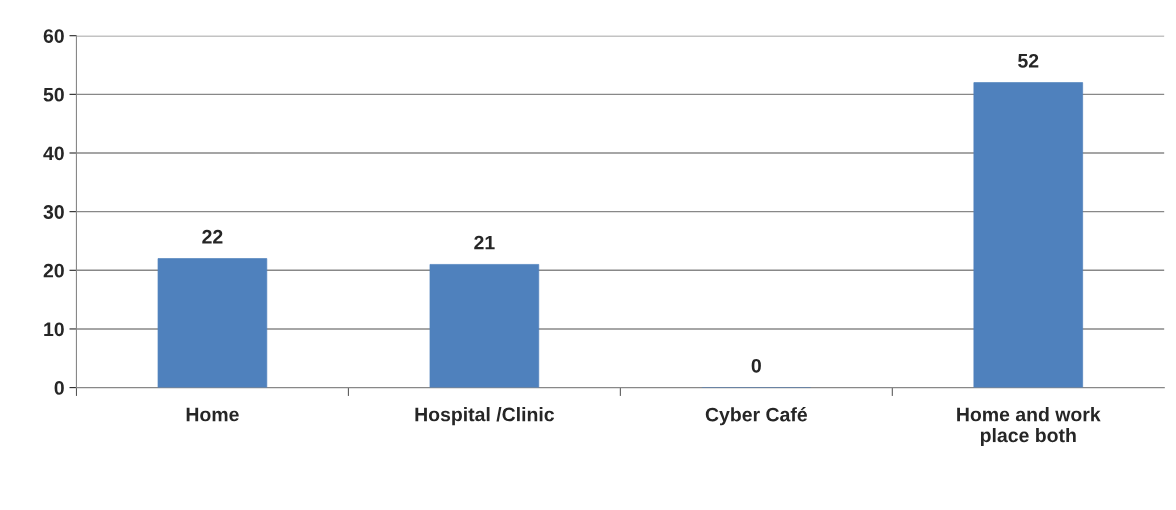 Image resolution: width=1176 pixels, height=510 pixels. What do you see at coordinates (53, 153) in the screenshot?
I see `y-tick-label: 40` at bounding box center [53, 153].